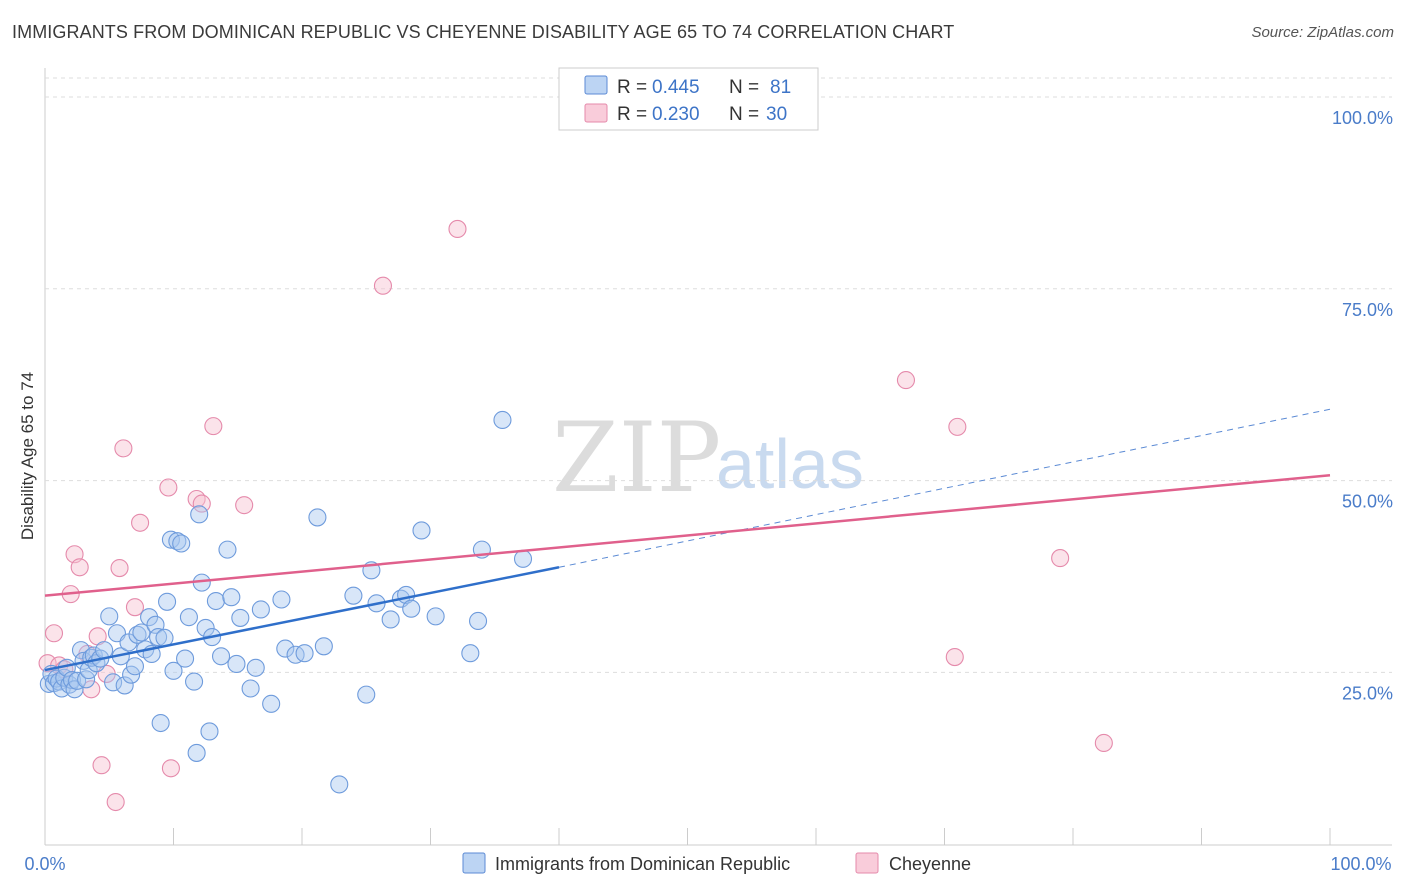  I want to click on series-legend-swatch-pink, so click(867, 863).